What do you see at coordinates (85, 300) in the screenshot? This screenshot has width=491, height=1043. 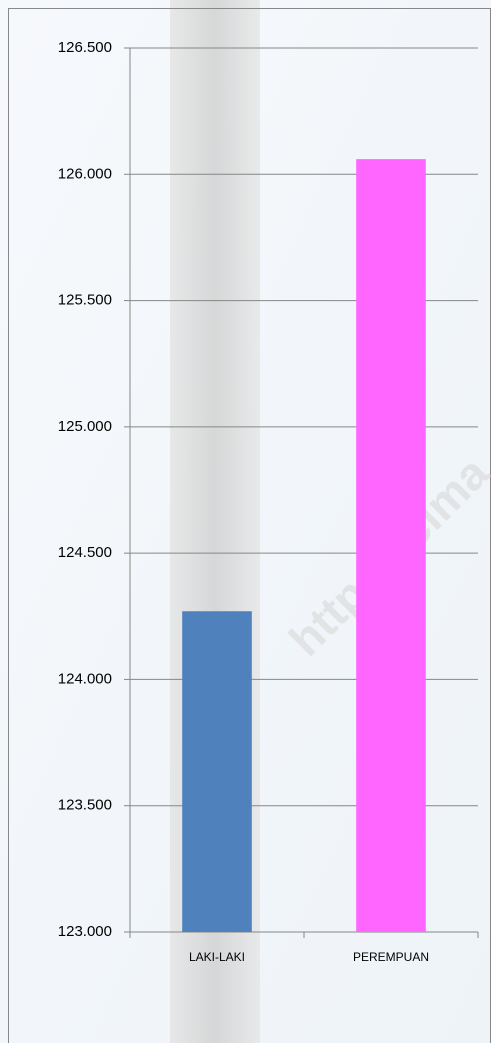 I see `y-tick-label: 125.500` at bounding box center [85, 300].